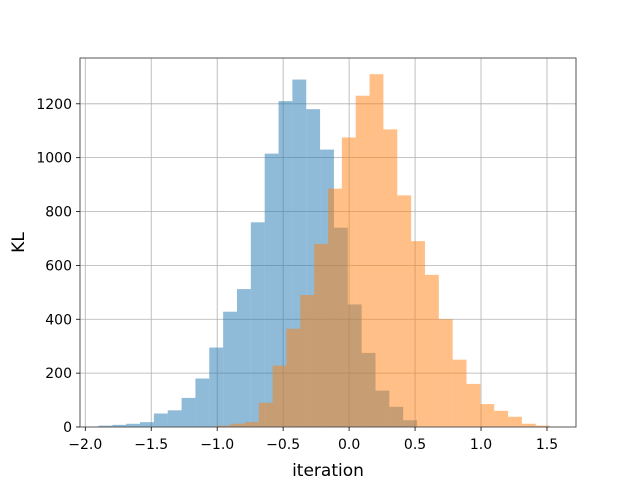  I want to click on x-axis-label: iteration, so click(328, 470).